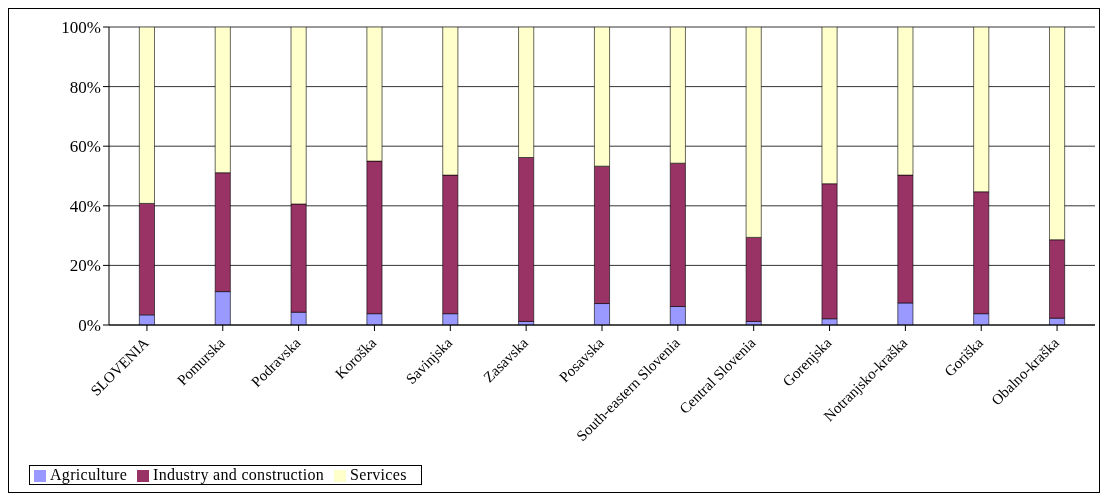 The width and height of the screenshot is (1108, 499). I want to click on legend-label: Services, so click(378, 474).